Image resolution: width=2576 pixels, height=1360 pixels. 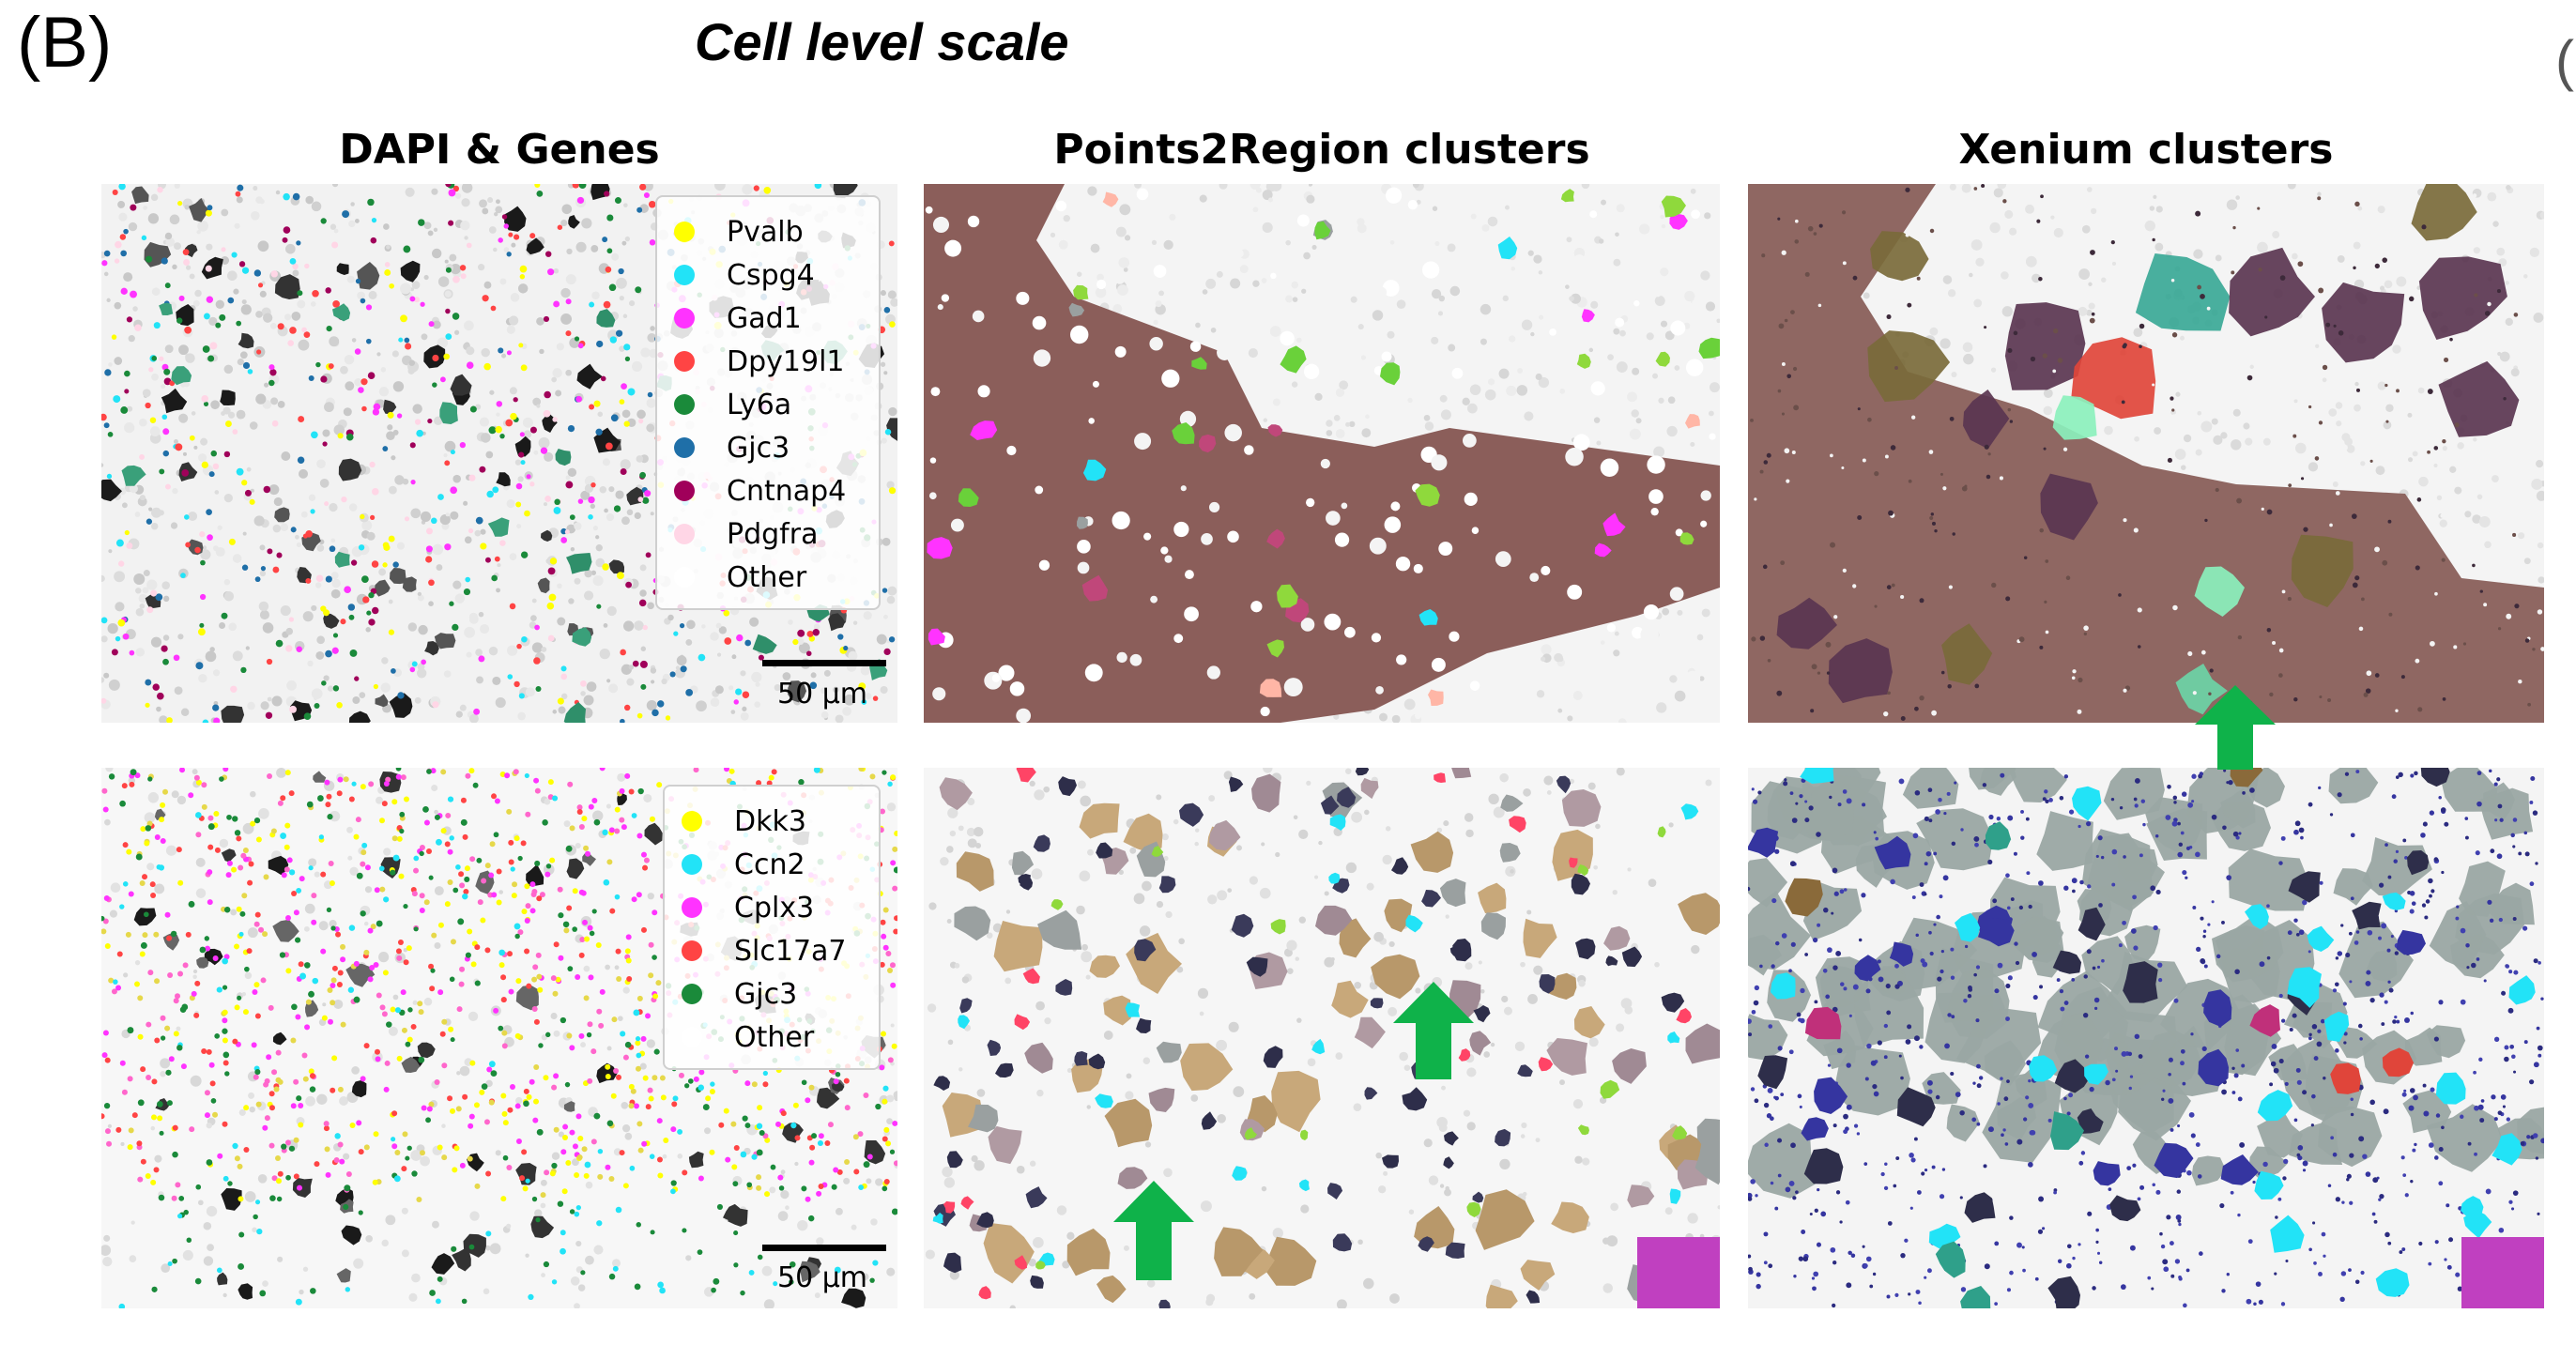 I want to click on legend-entry: Pvalb, so click(x=766, y=232).